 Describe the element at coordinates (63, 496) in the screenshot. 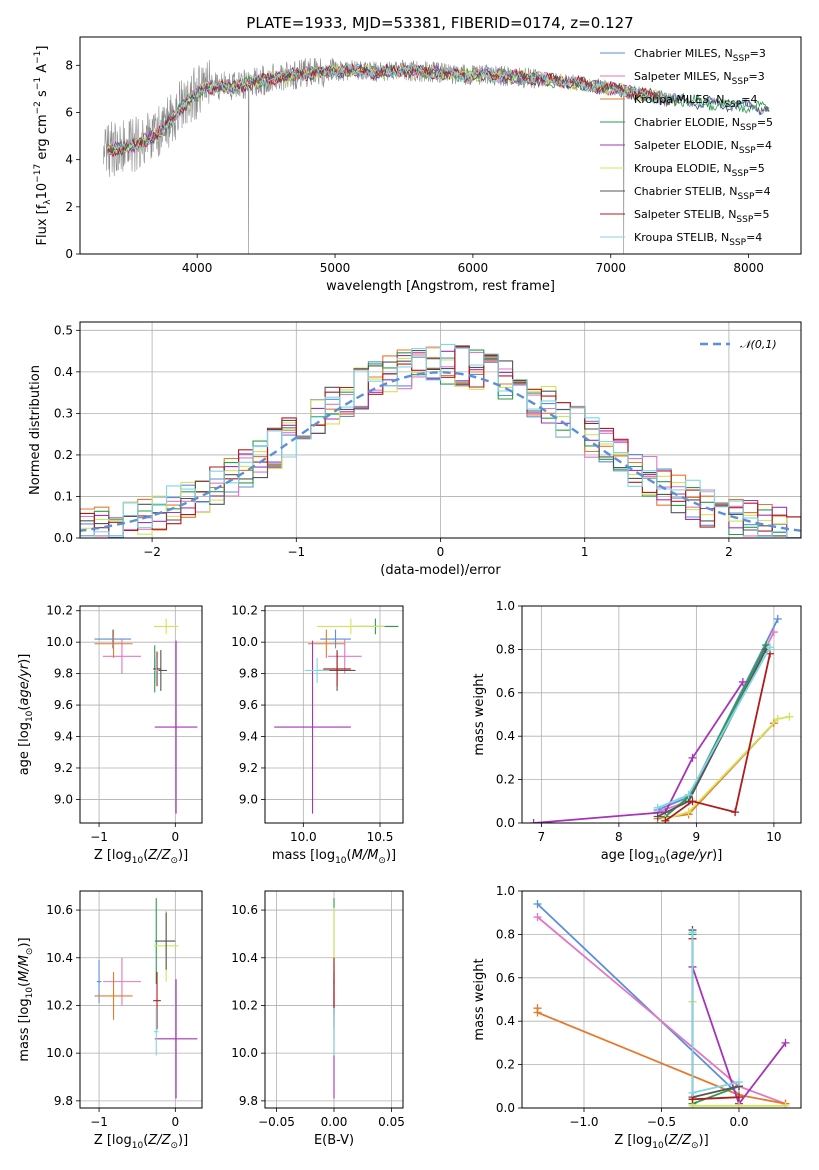

I see `y-tick-label: 0.1` at that location.